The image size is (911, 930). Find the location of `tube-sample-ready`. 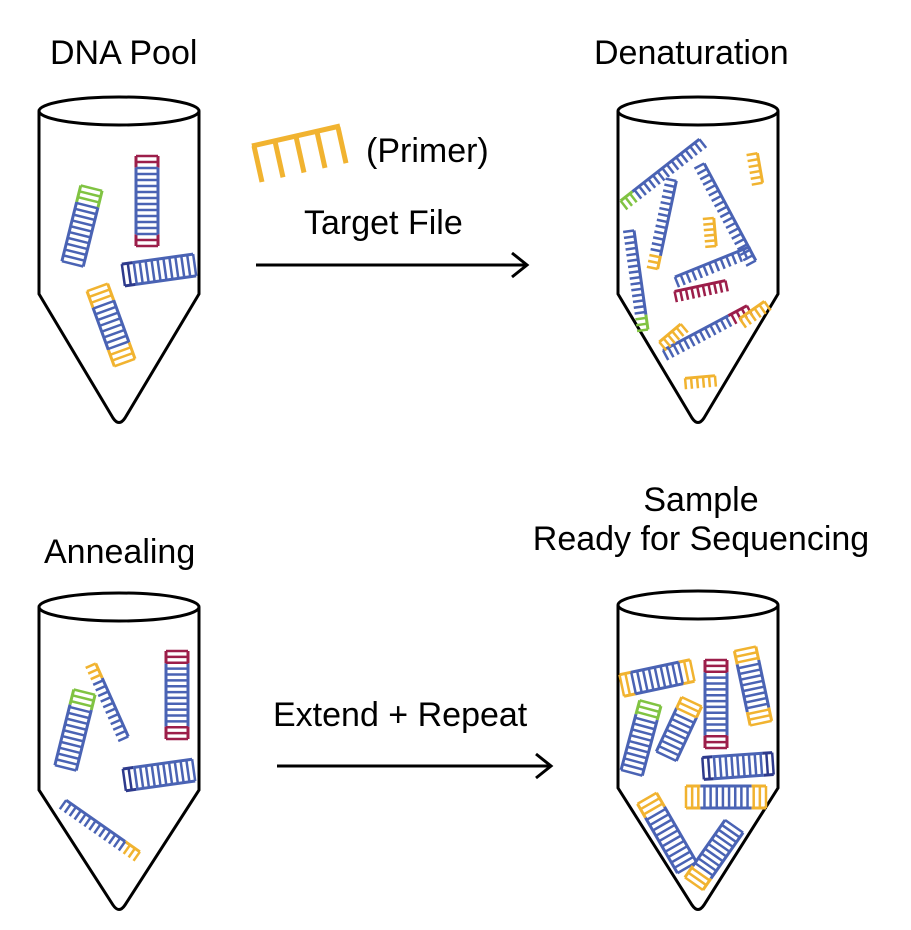

tube-sample-ready is located at coordinates (698, 750).